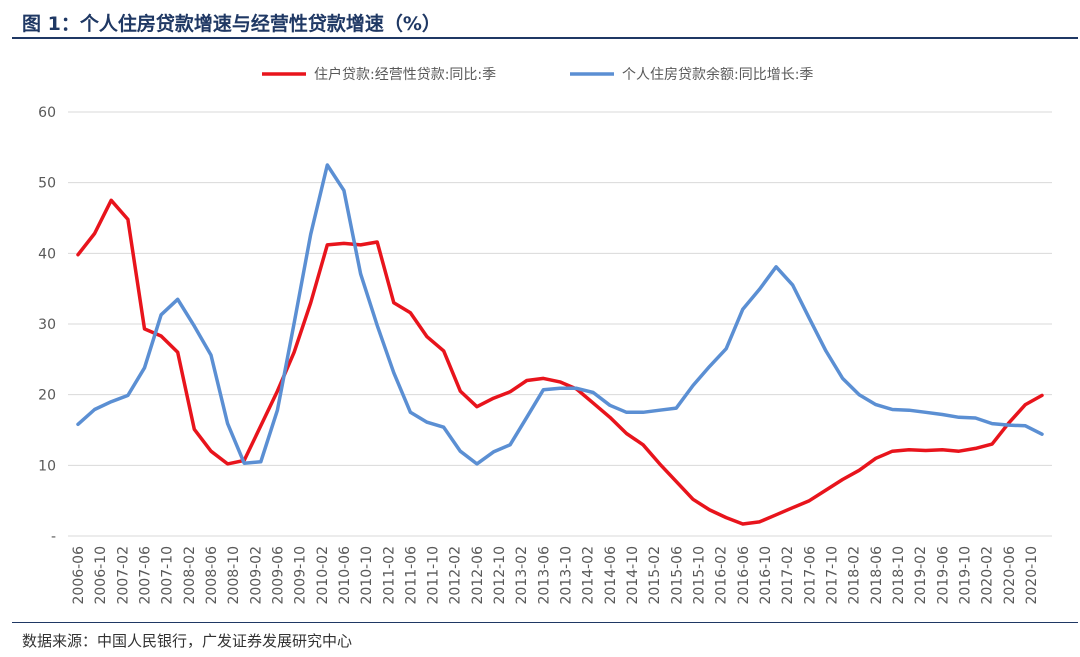 The width and height of the screenshot is (1080, 657). I want to click on x-tick-label: 2007-10, so click(168, 575).